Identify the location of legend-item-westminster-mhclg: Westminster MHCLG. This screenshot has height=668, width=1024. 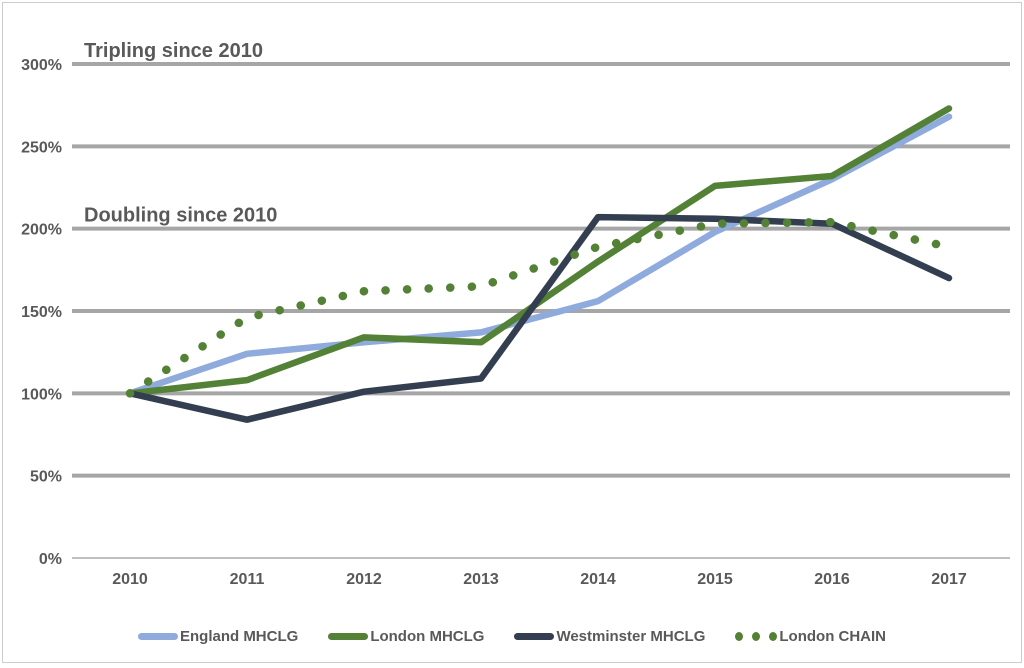
(609, 636).